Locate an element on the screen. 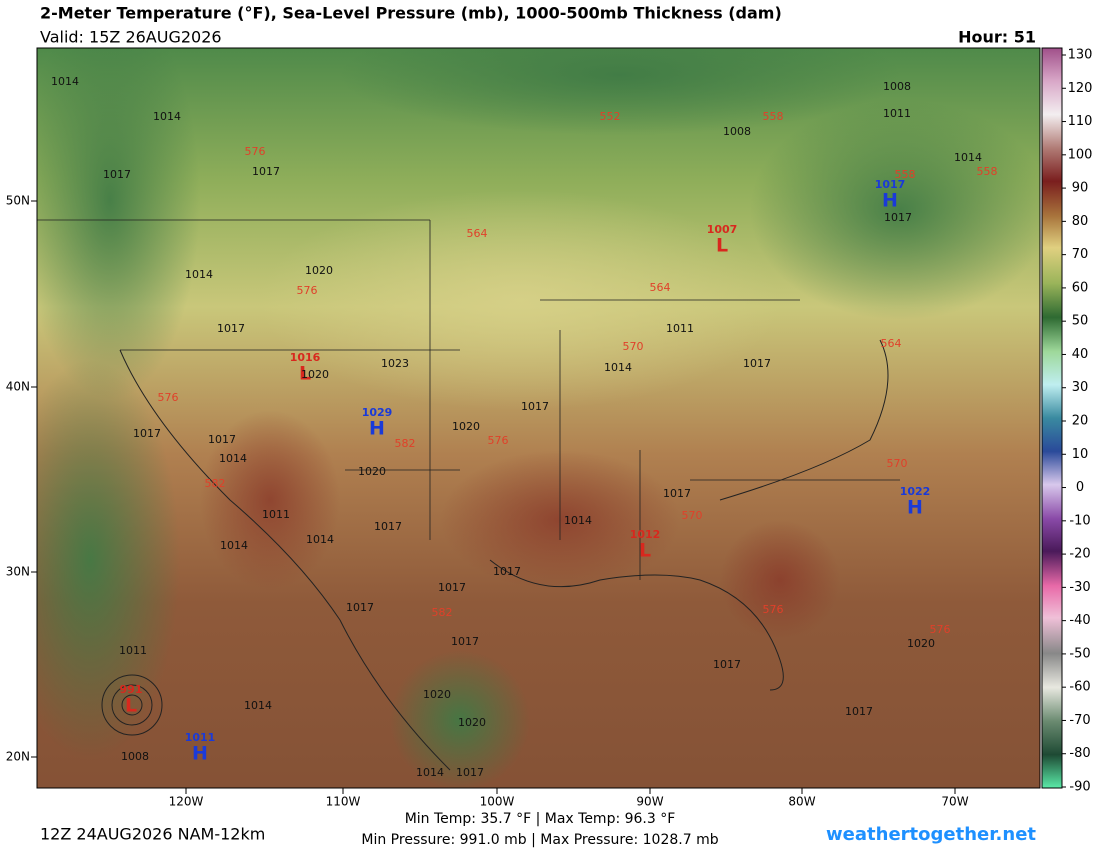  colorbar-label: -20 is located at coordinates (1079, 554).